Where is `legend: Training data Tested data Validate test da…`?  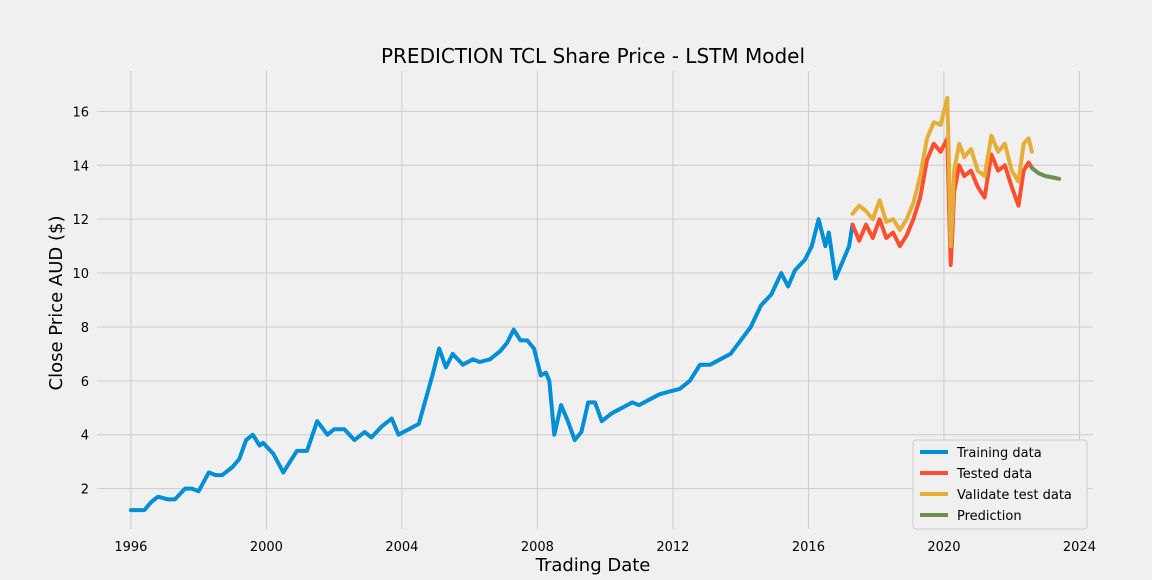
legend: Training data Tested data Validate test da… is located at coordinates (1000, 484).